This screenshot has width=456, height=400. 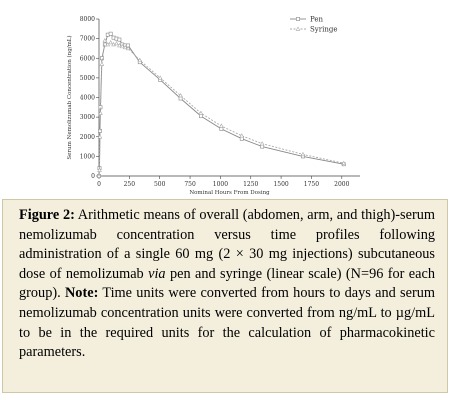 What do you see at coordinates (250, 184) in the screenshot?
I see `x-tick-label: 1250` at bounding box center [250, 184].